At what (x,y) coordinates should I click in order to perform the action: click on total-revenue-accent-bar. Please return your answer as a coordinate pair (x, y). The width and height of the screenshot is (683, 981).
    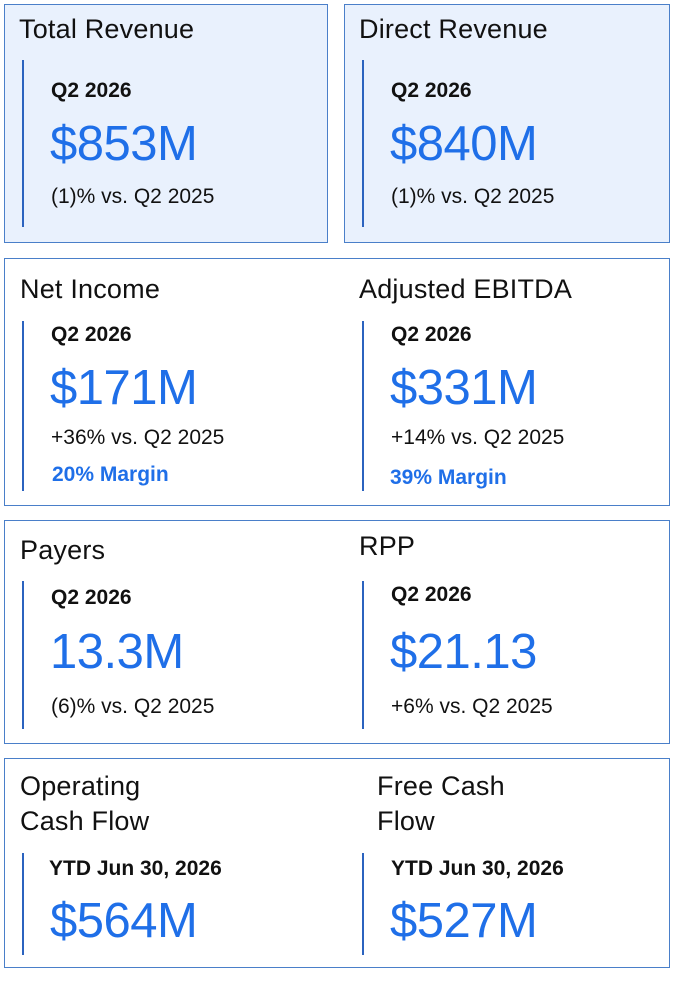
    Looking at the image, I should click on (23, 143).